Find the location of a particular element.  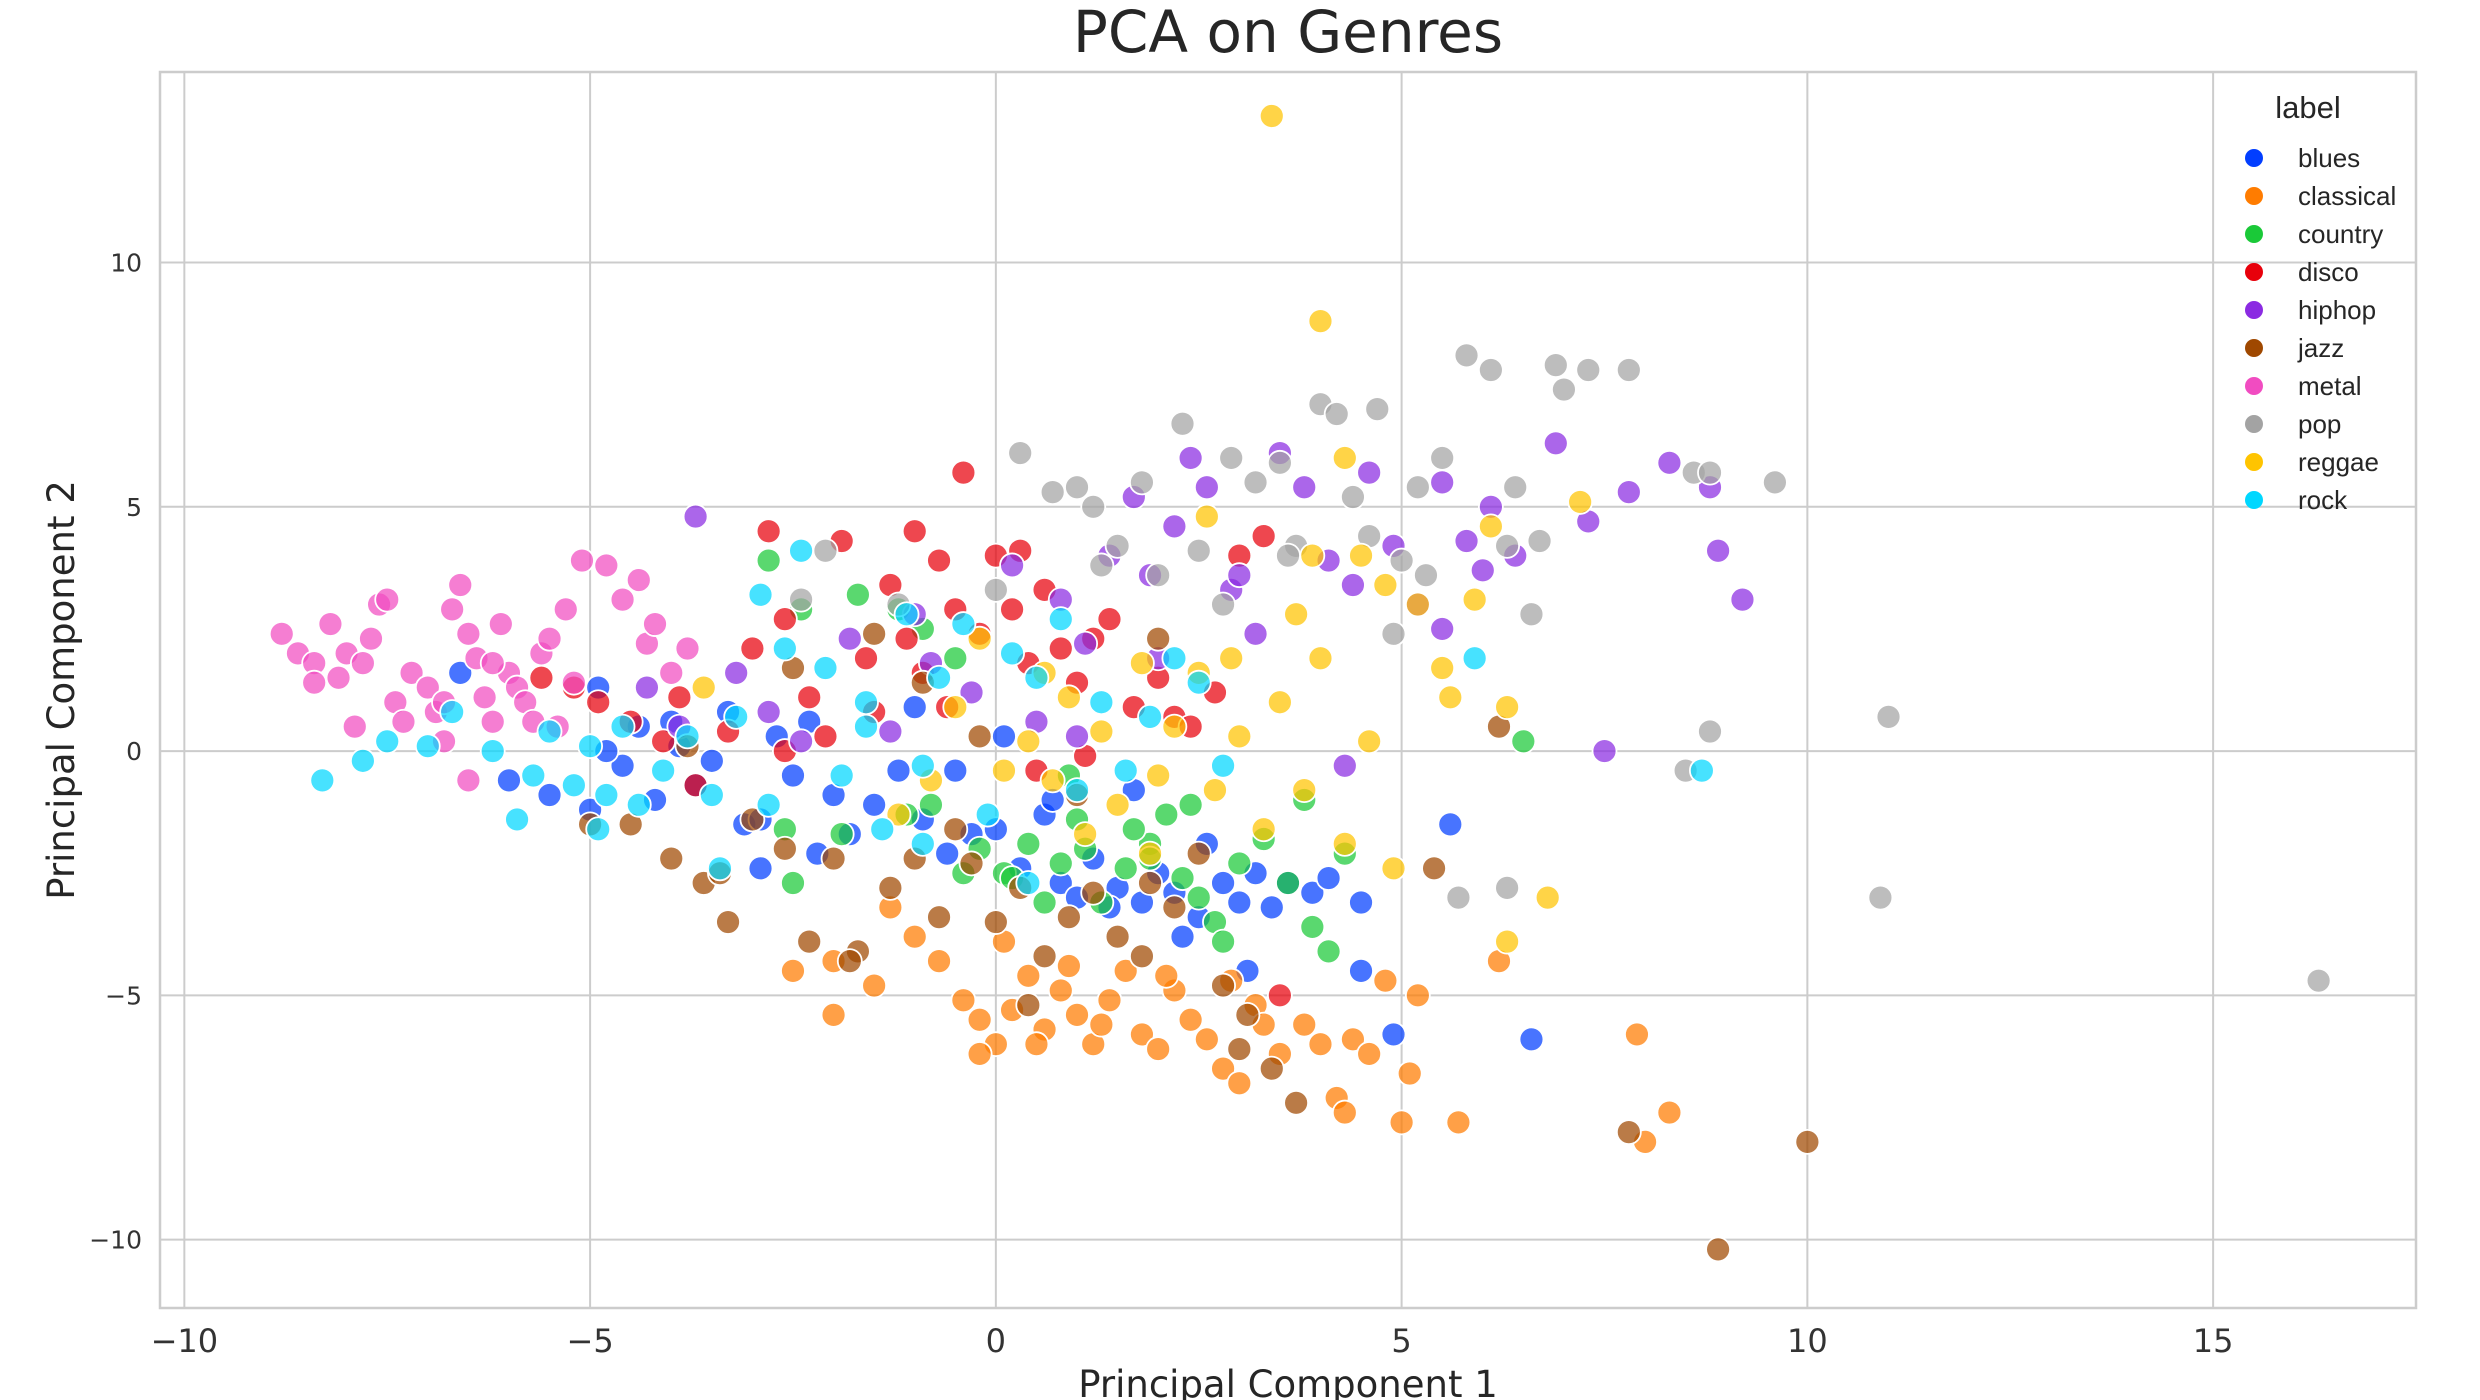

legend-item-pop: pop is located at coordinates (2293, 424).